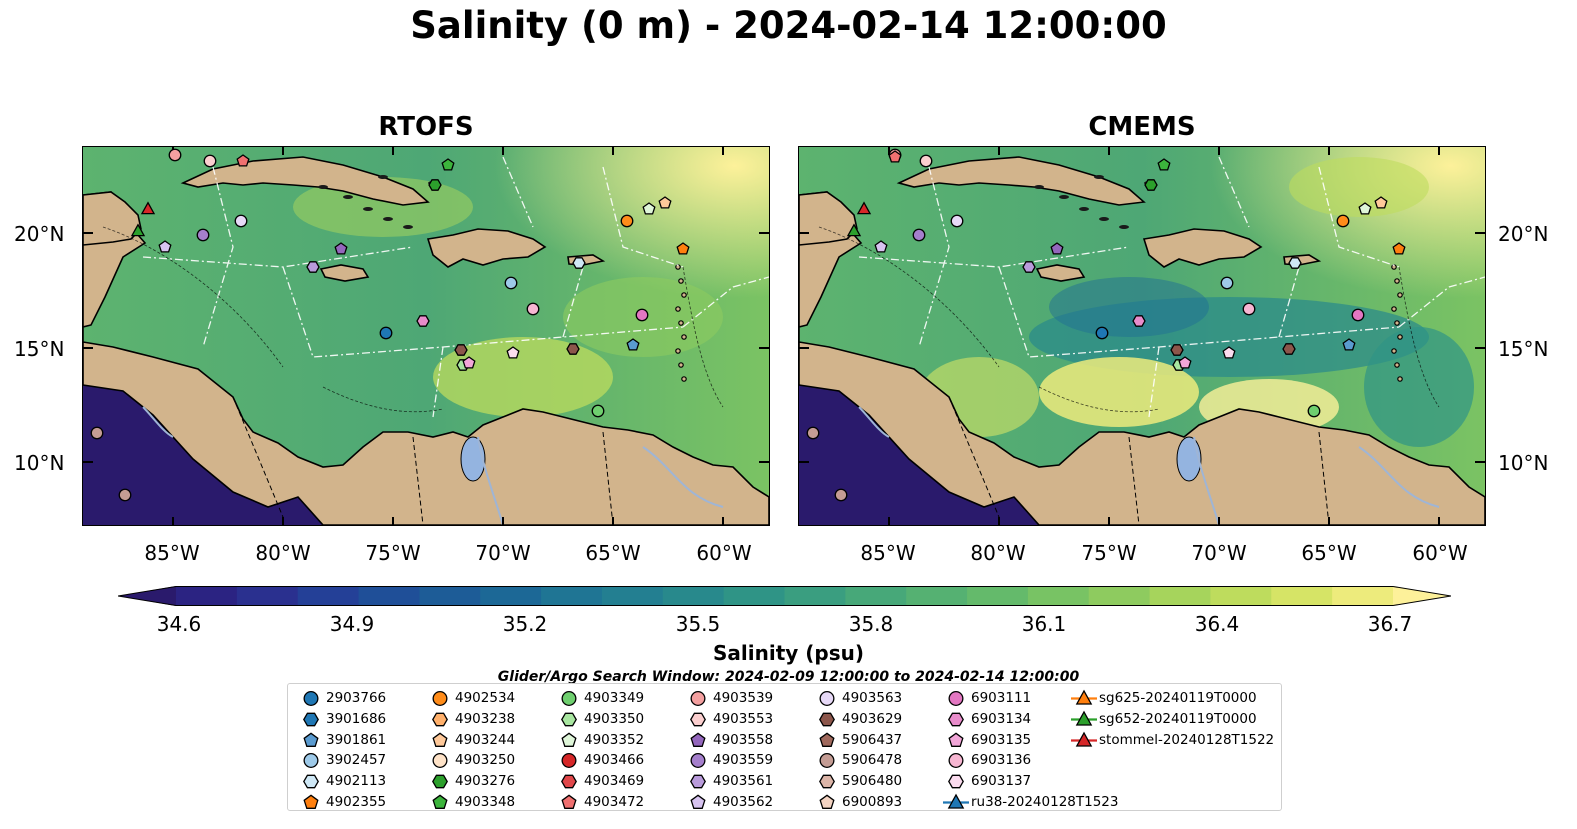 This screenshot has width=1577, height=829. Describe the element at coordinates (393, 553) in the screenshot. I see `lon-label-75w: 75°W` at that location.